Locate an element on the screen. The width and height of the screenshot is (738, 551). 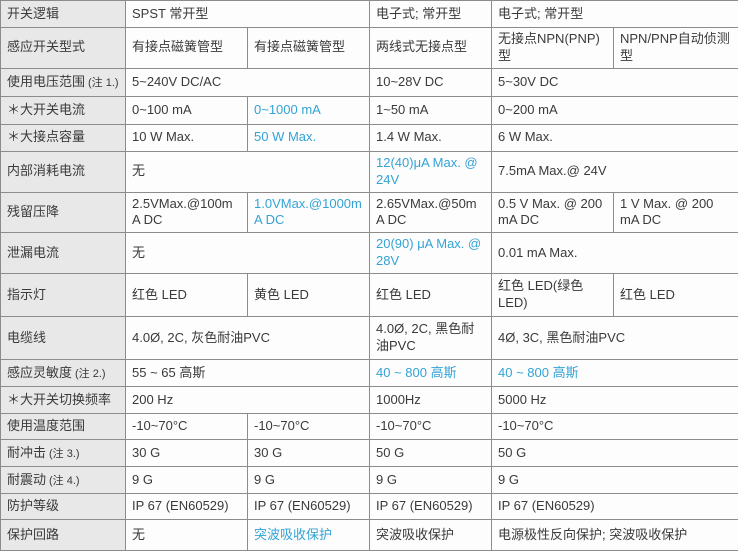
spec-cell: 无接点NPN(PNP)型 is located at coordinates (553, 48).